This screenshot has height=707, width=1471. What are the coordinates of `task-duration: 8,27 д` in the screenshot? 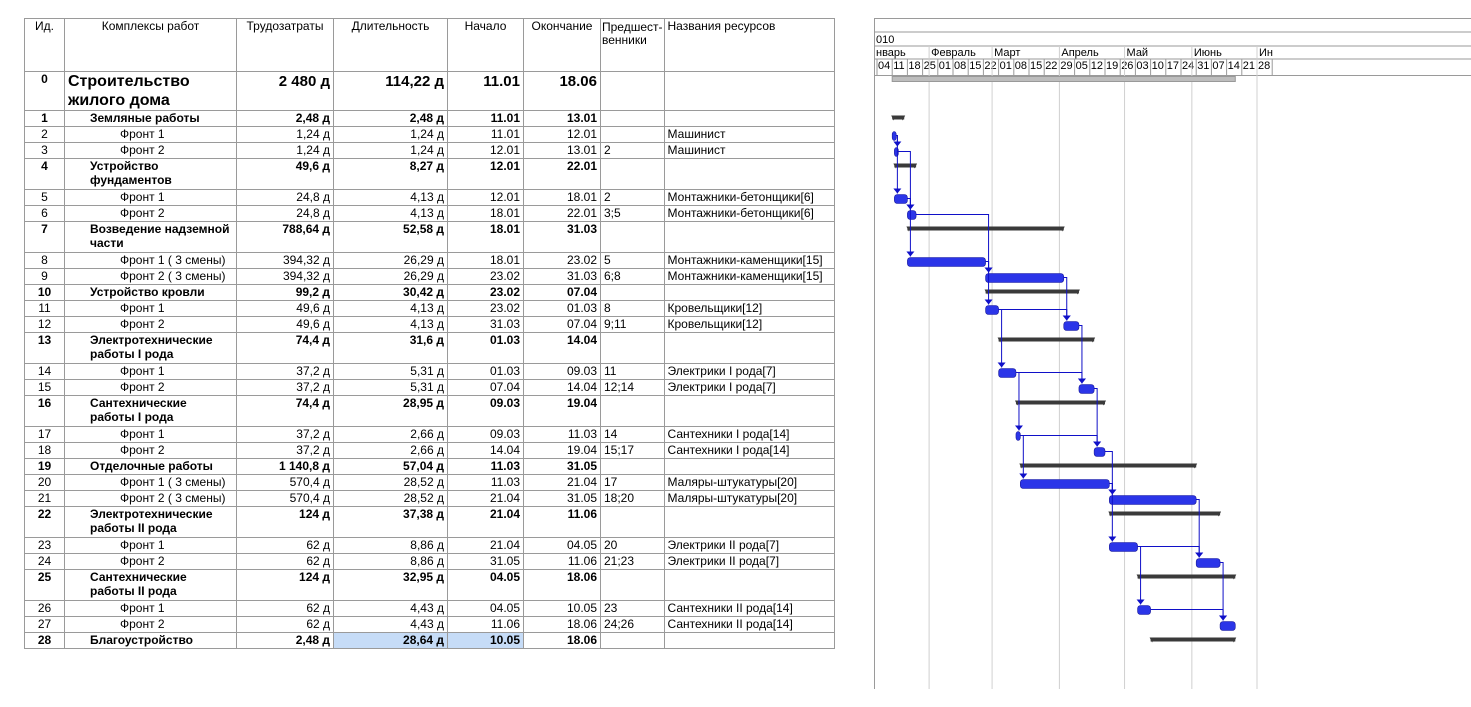 It's located at (390, 174).